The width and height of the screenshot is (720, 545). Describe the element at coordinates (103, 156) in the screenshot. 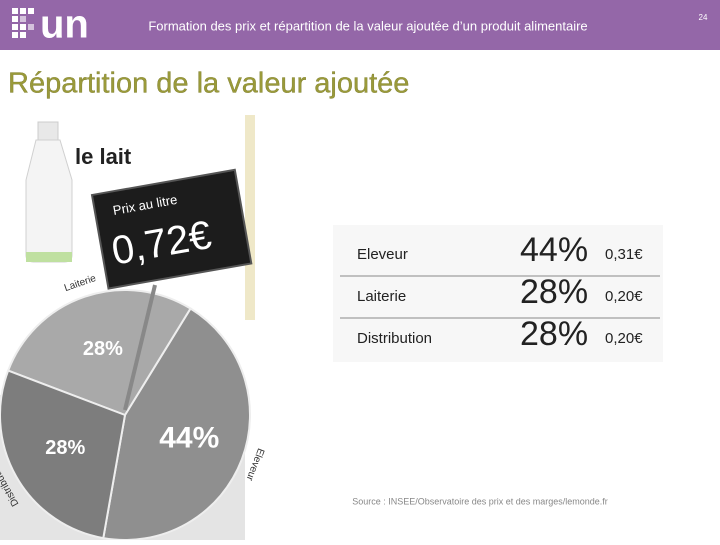

I see `product-label: le lait` at that location.